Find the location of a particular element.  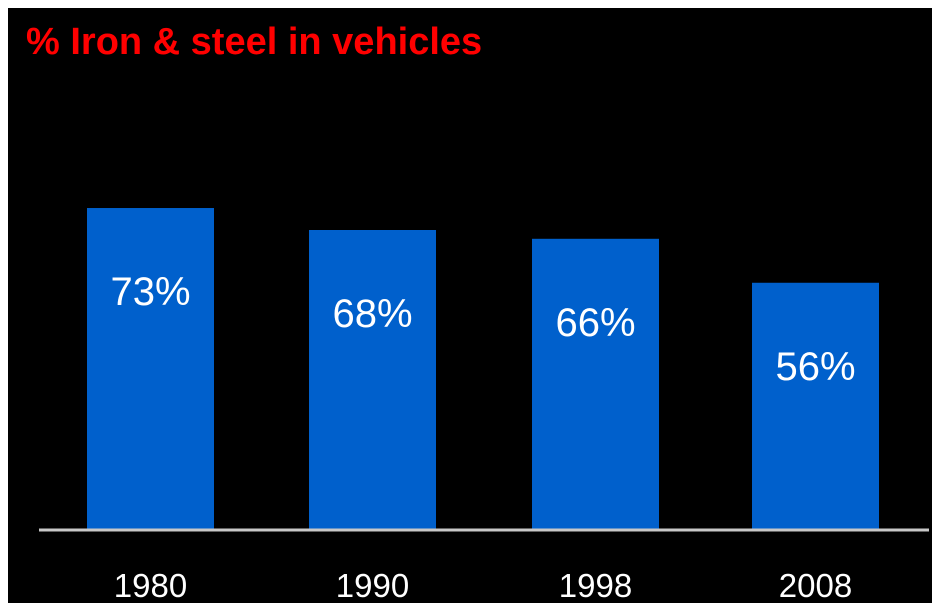

bar-1990 is located at coordinates (372, 379).